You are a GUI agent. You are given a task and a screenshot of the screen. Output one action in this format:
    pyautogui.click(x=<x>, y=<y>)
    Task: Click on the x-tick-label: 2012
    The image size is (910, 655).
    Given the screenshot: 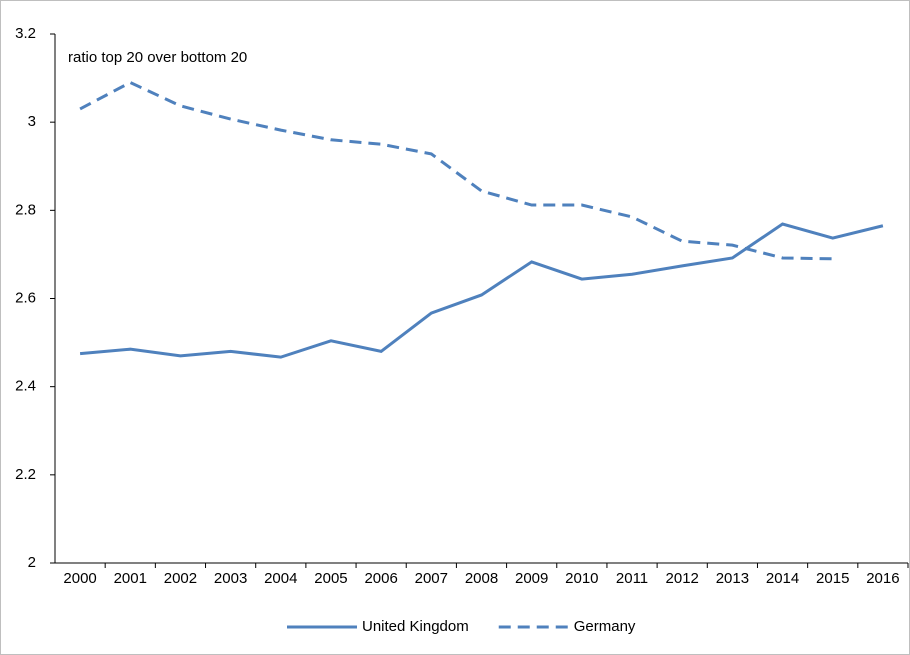 What is the action you would take?
    pyautogui.click(x=682, y=578)
    